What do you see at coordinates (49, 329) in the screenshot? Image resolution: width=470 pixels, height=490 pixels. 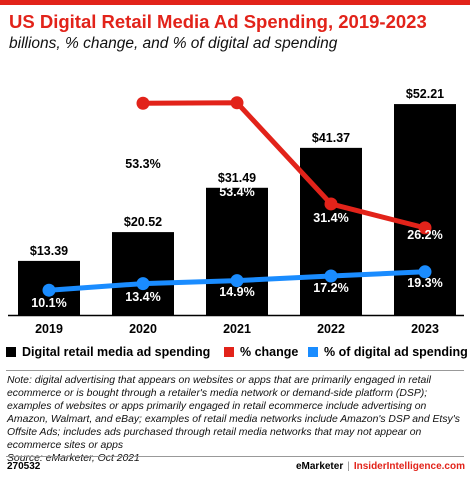 I see `x-tick-2019: 2019` at bounding box center [49, 329].